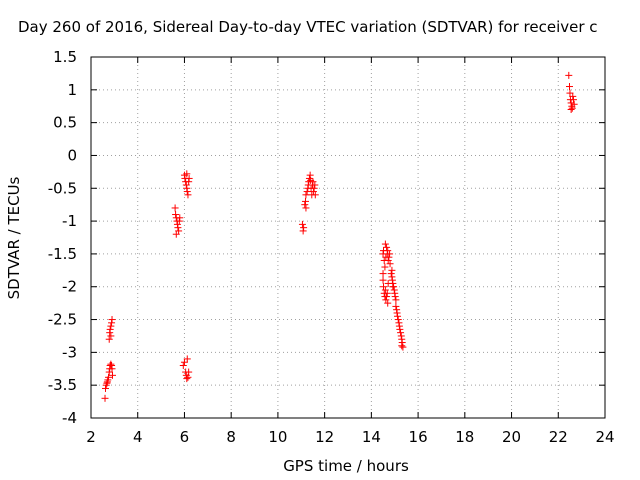 This screenshot has width=640, height=480. What do you see at coordinates (138, 437) in the screenshot?
I see `x-tick-label: 4` at bounding box center [138, 437].